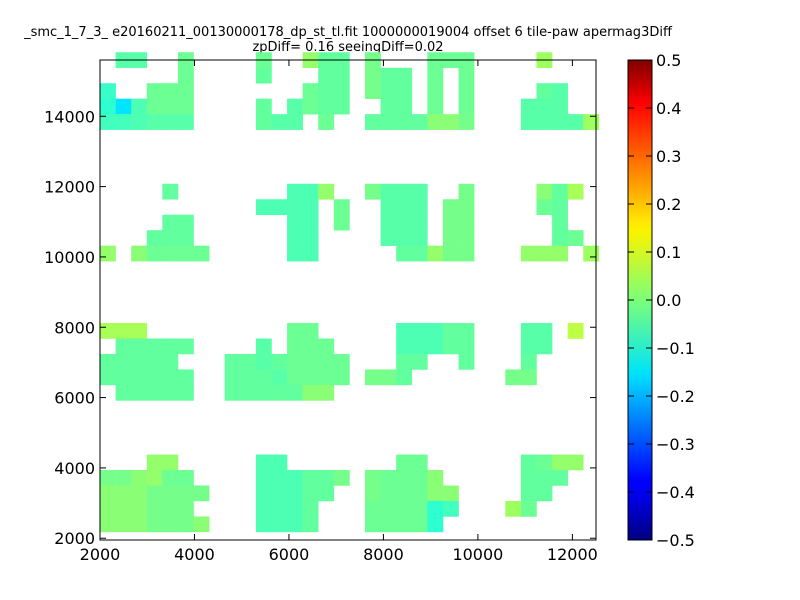  I want to click on y-tick-label: 12000, so click(69, 187).